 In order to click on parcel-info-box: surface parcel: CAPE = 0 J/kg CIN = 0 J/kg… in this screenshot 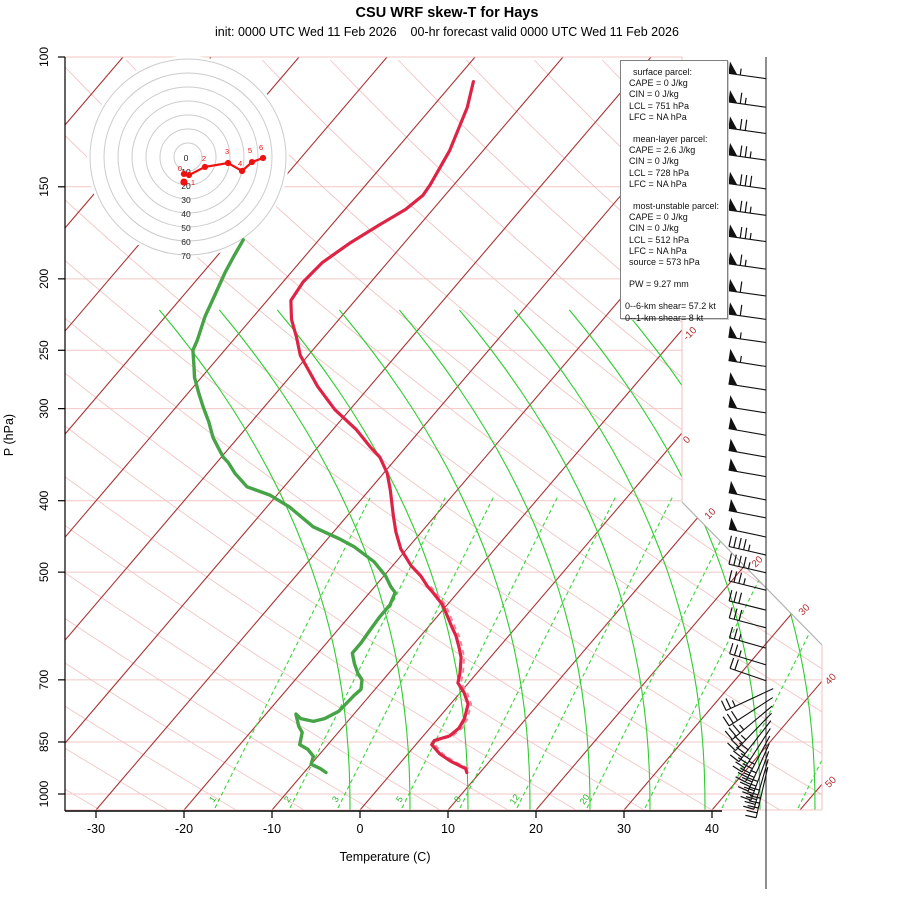, I will do `click(674, 191)`.